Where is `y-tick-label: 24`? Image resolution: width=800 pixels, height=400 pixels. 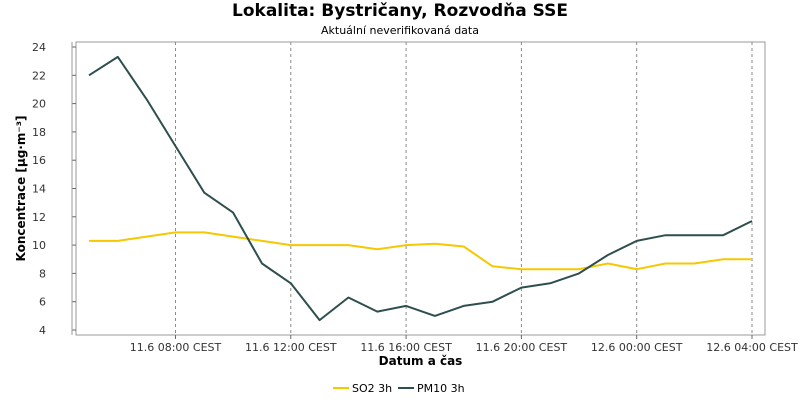
y-tick-label: 24 is located at coordinates (39, 47).